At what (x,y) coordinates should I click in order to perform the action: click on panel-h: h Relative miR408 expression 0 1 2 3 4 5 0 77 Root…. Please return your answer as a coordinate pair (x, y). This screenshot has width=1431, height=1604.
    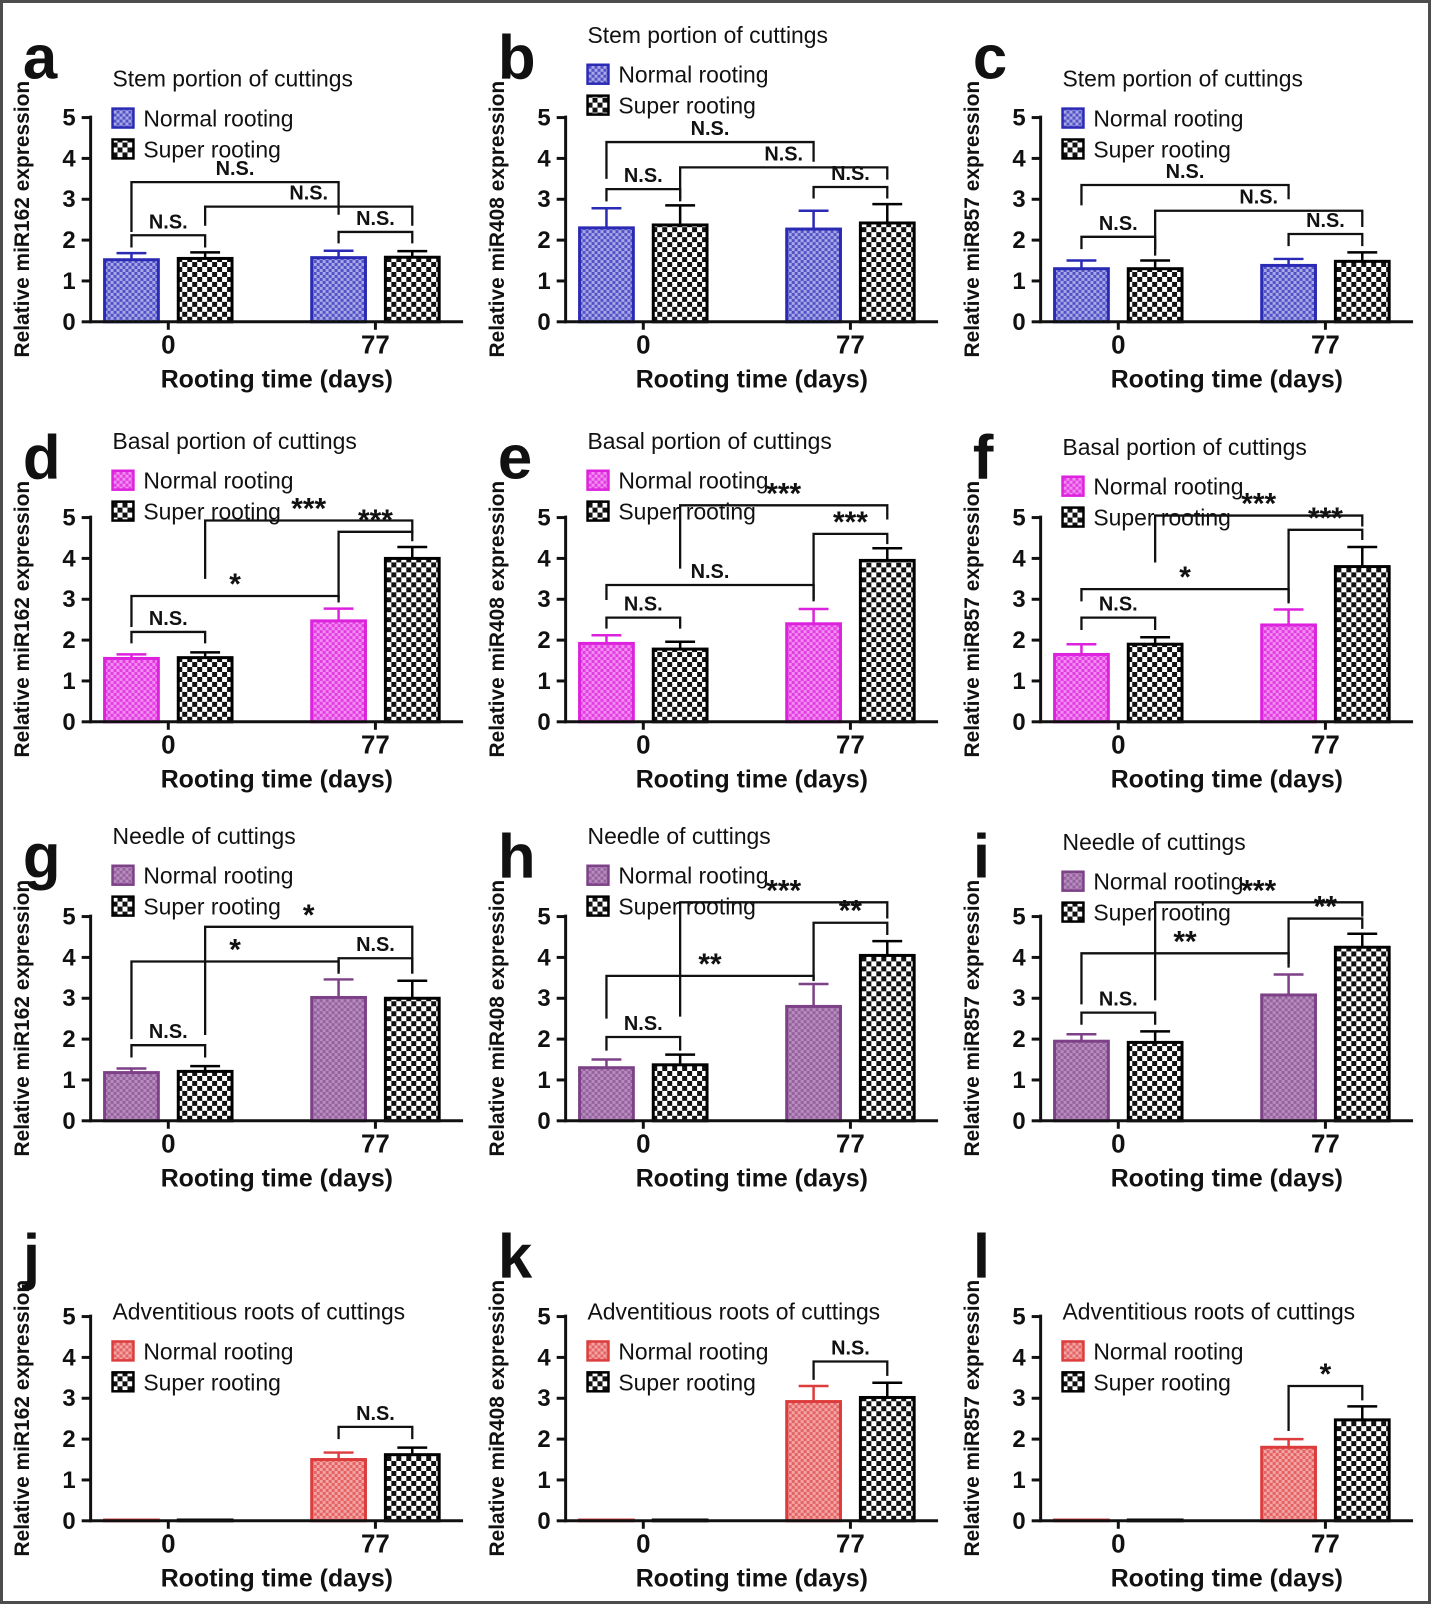
    Looking at the image, I should click on (715, 1002).